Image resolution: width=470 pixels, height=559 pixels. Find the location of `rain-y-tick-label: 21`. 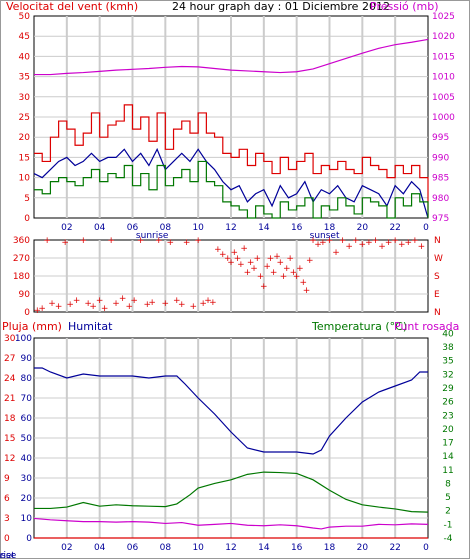

rain-y-tick-label: 21 is located at coordinates (9, 399).